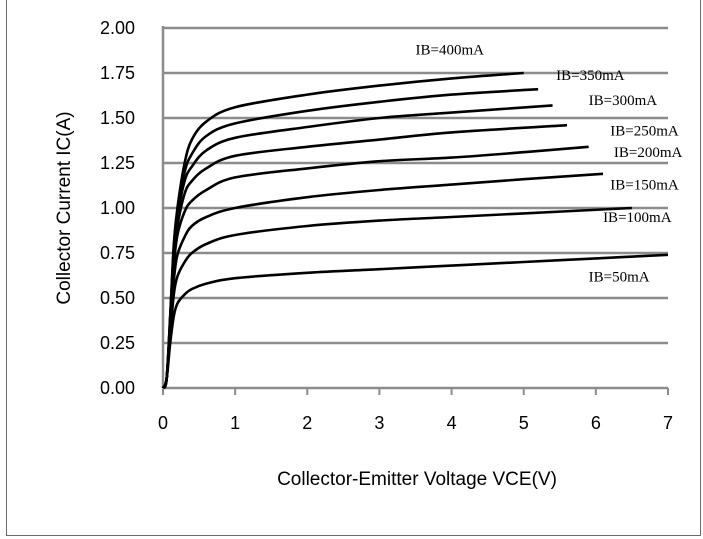  Describe the element at coordinates (619, 277) in the screenshot. I see `series-label: IB=50mA` at that location.